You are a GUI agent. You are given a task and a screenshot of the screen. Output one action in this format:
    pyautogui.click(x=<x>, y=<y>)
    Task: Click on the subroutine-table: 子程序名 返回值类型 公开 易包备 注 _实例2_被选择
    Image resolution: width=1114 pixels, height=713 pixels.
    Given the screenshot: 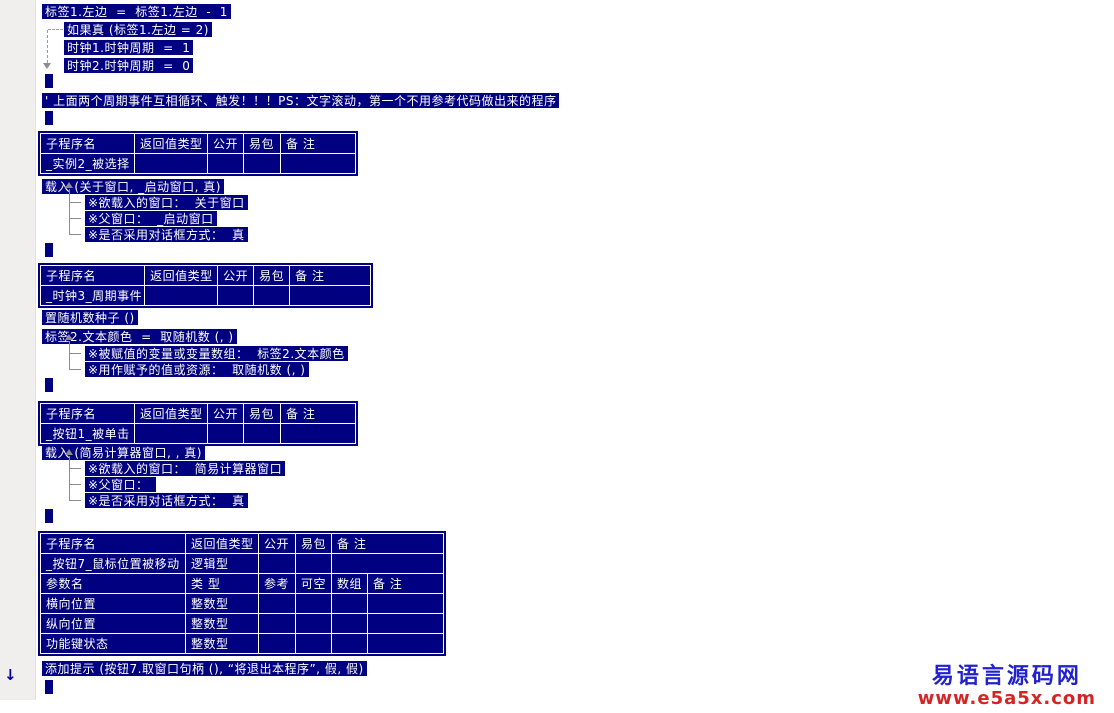 What is the action you would take?
    pyautogui.click(x=198, y=153)
    